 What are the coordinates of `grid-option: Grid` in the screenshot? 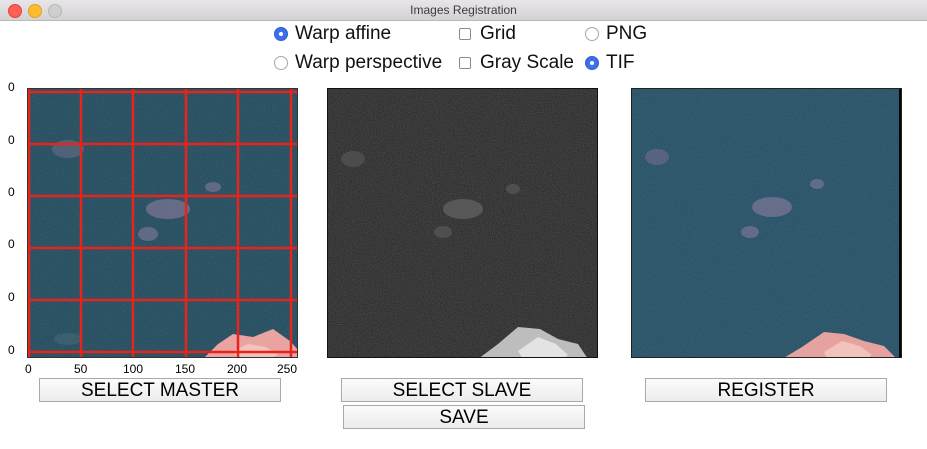 It's located at (487, 34).